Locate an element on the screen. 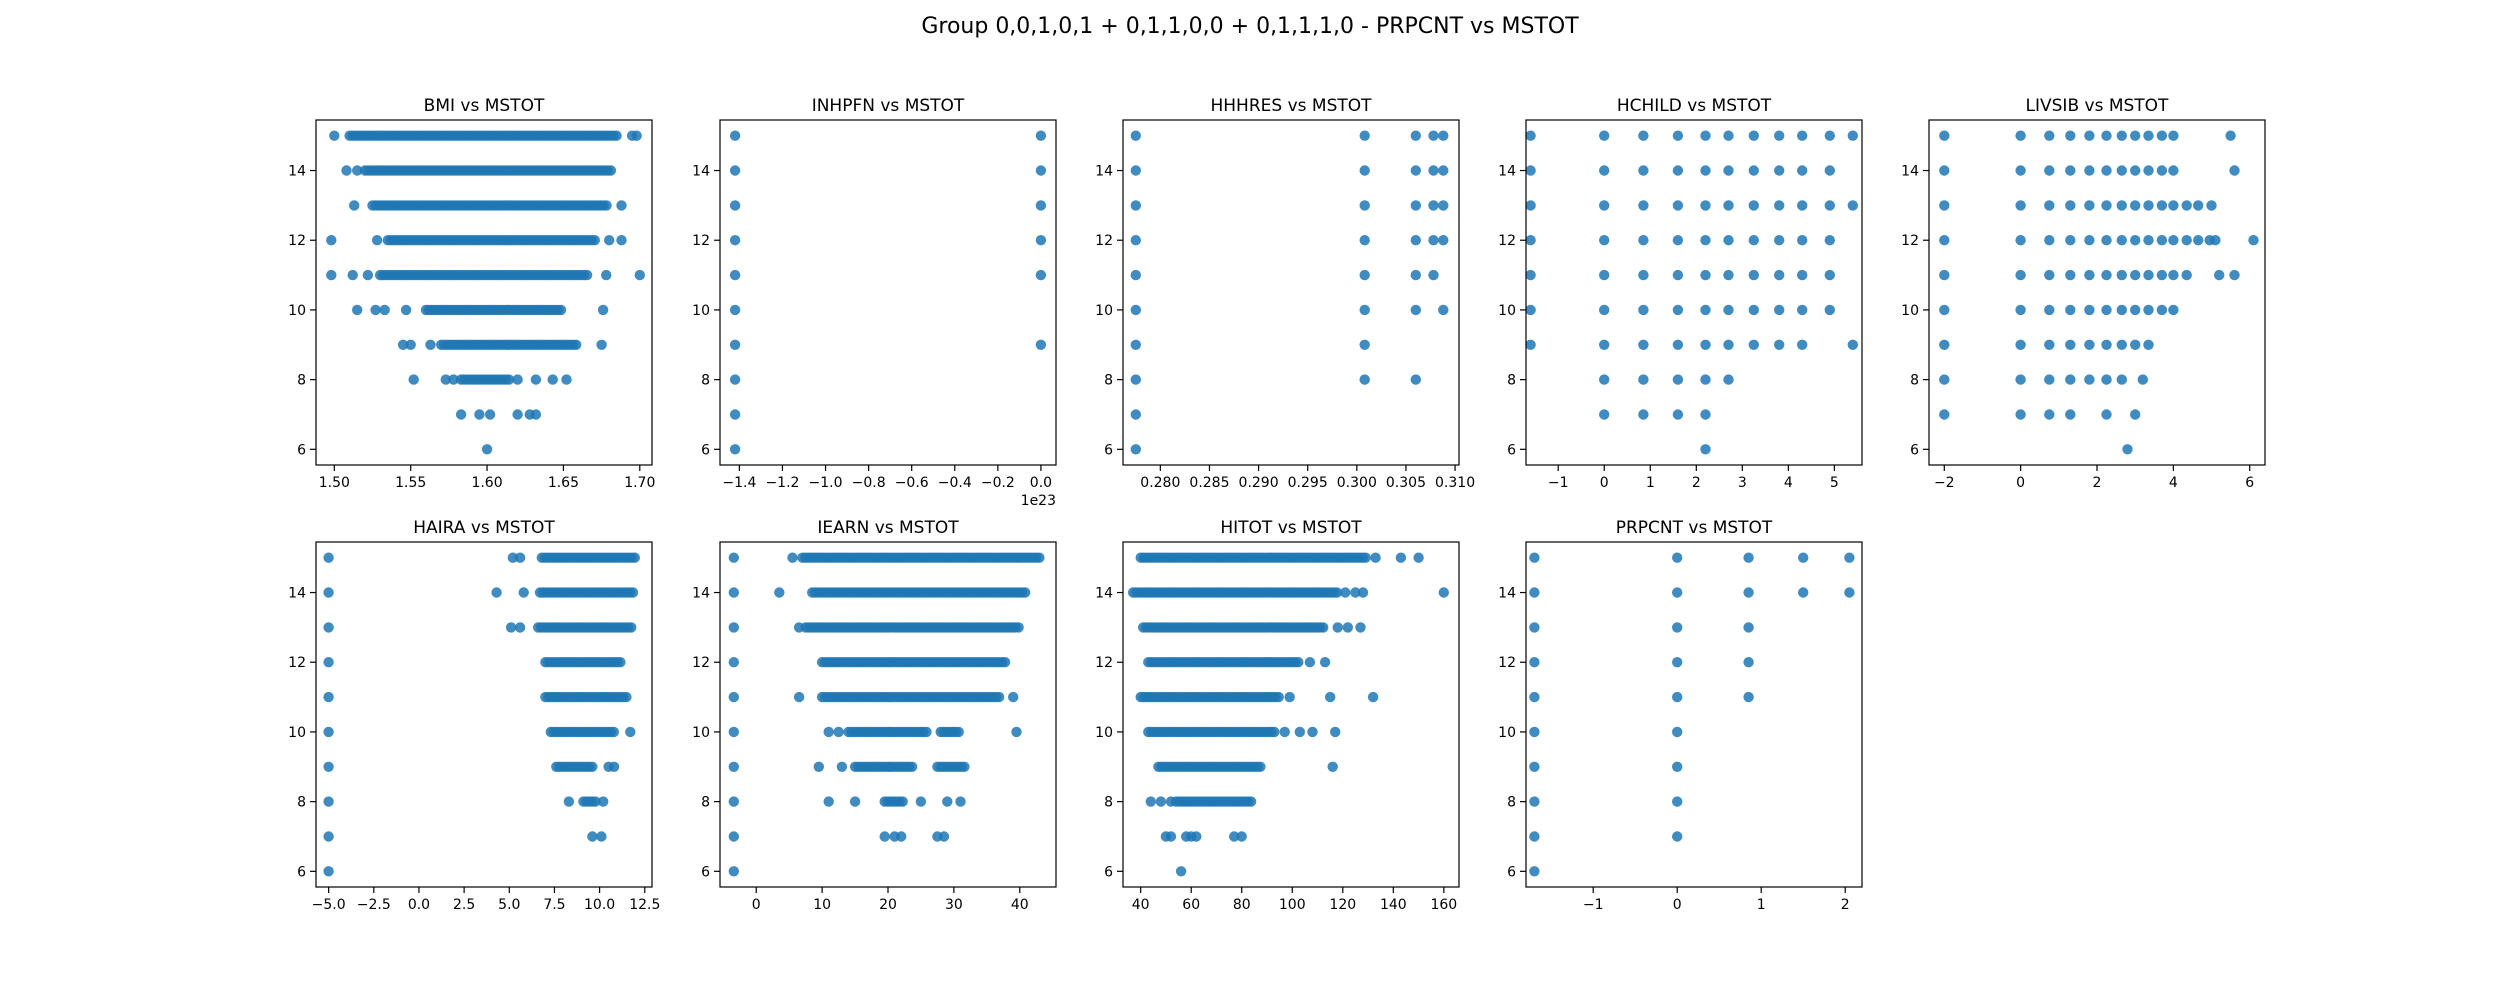  x-tick-label: 4 is located at coordinates (2173, 483).